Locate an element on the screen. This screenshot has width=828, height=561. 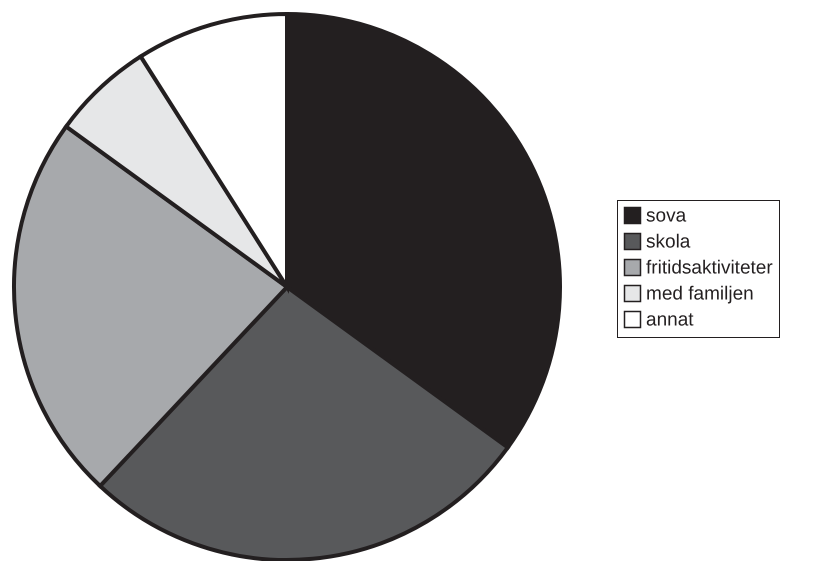
legend-label: annat is located at coordinates (670, 320).